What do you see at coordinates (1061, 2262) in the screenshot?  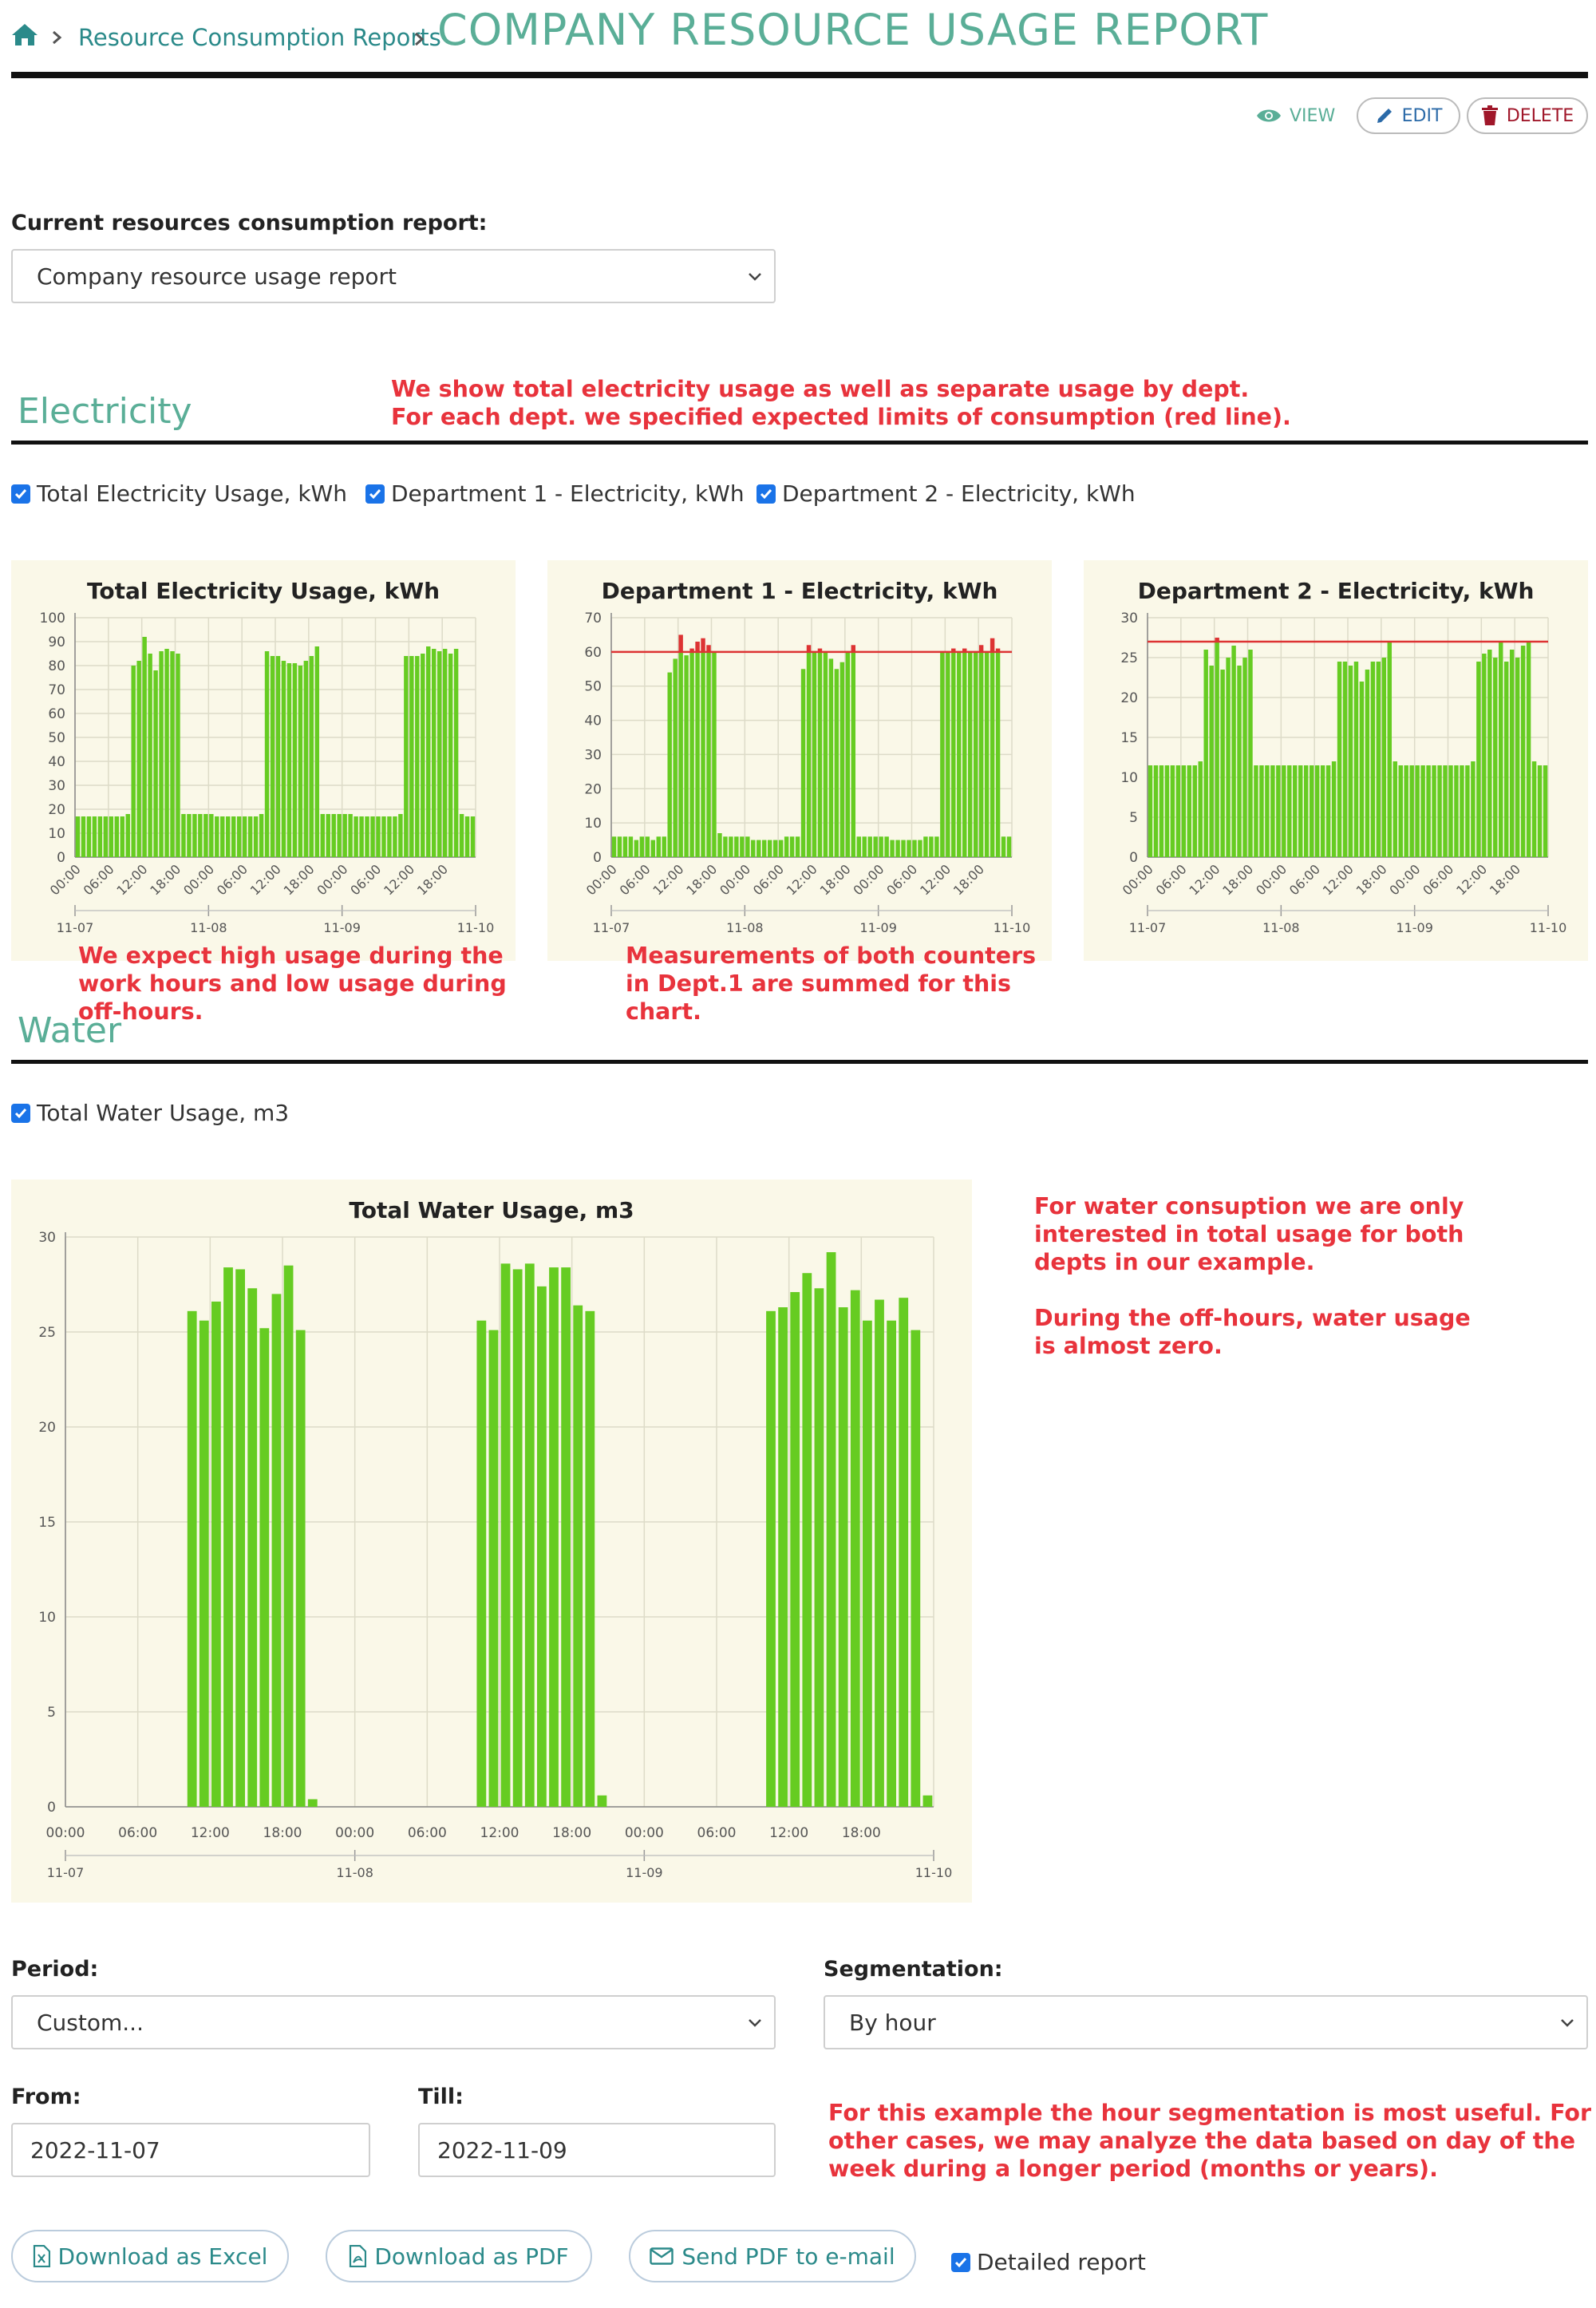 I see `detailed-report-label: Detailed report` at bounding box center [1061, 2262].